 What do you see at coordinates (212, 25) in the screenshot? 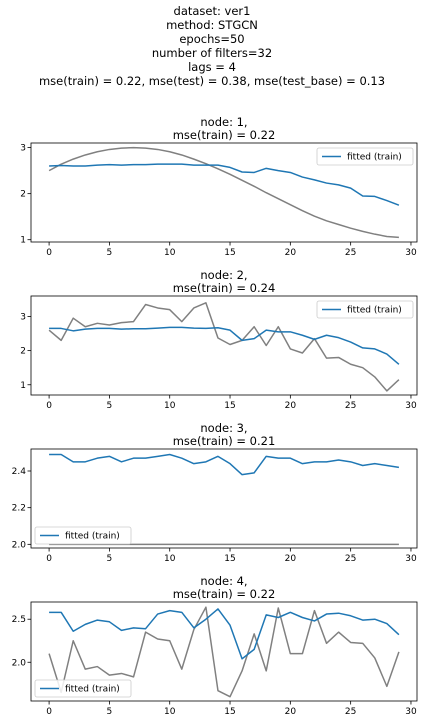
I see `method-label: method: STGCN` at bounding box center [212, 25].